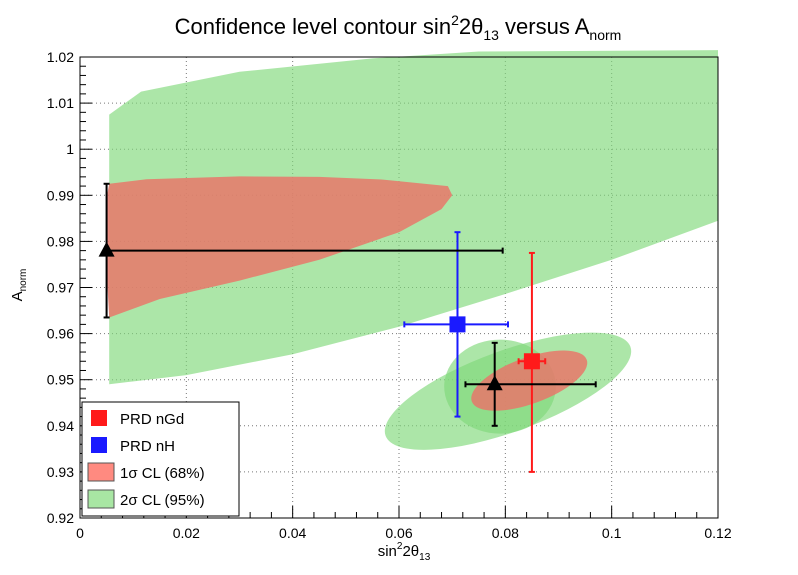  Describe the element at coordinates (60, 57) in the screenshot. I see `y-tick-label: 1.02` at that location.